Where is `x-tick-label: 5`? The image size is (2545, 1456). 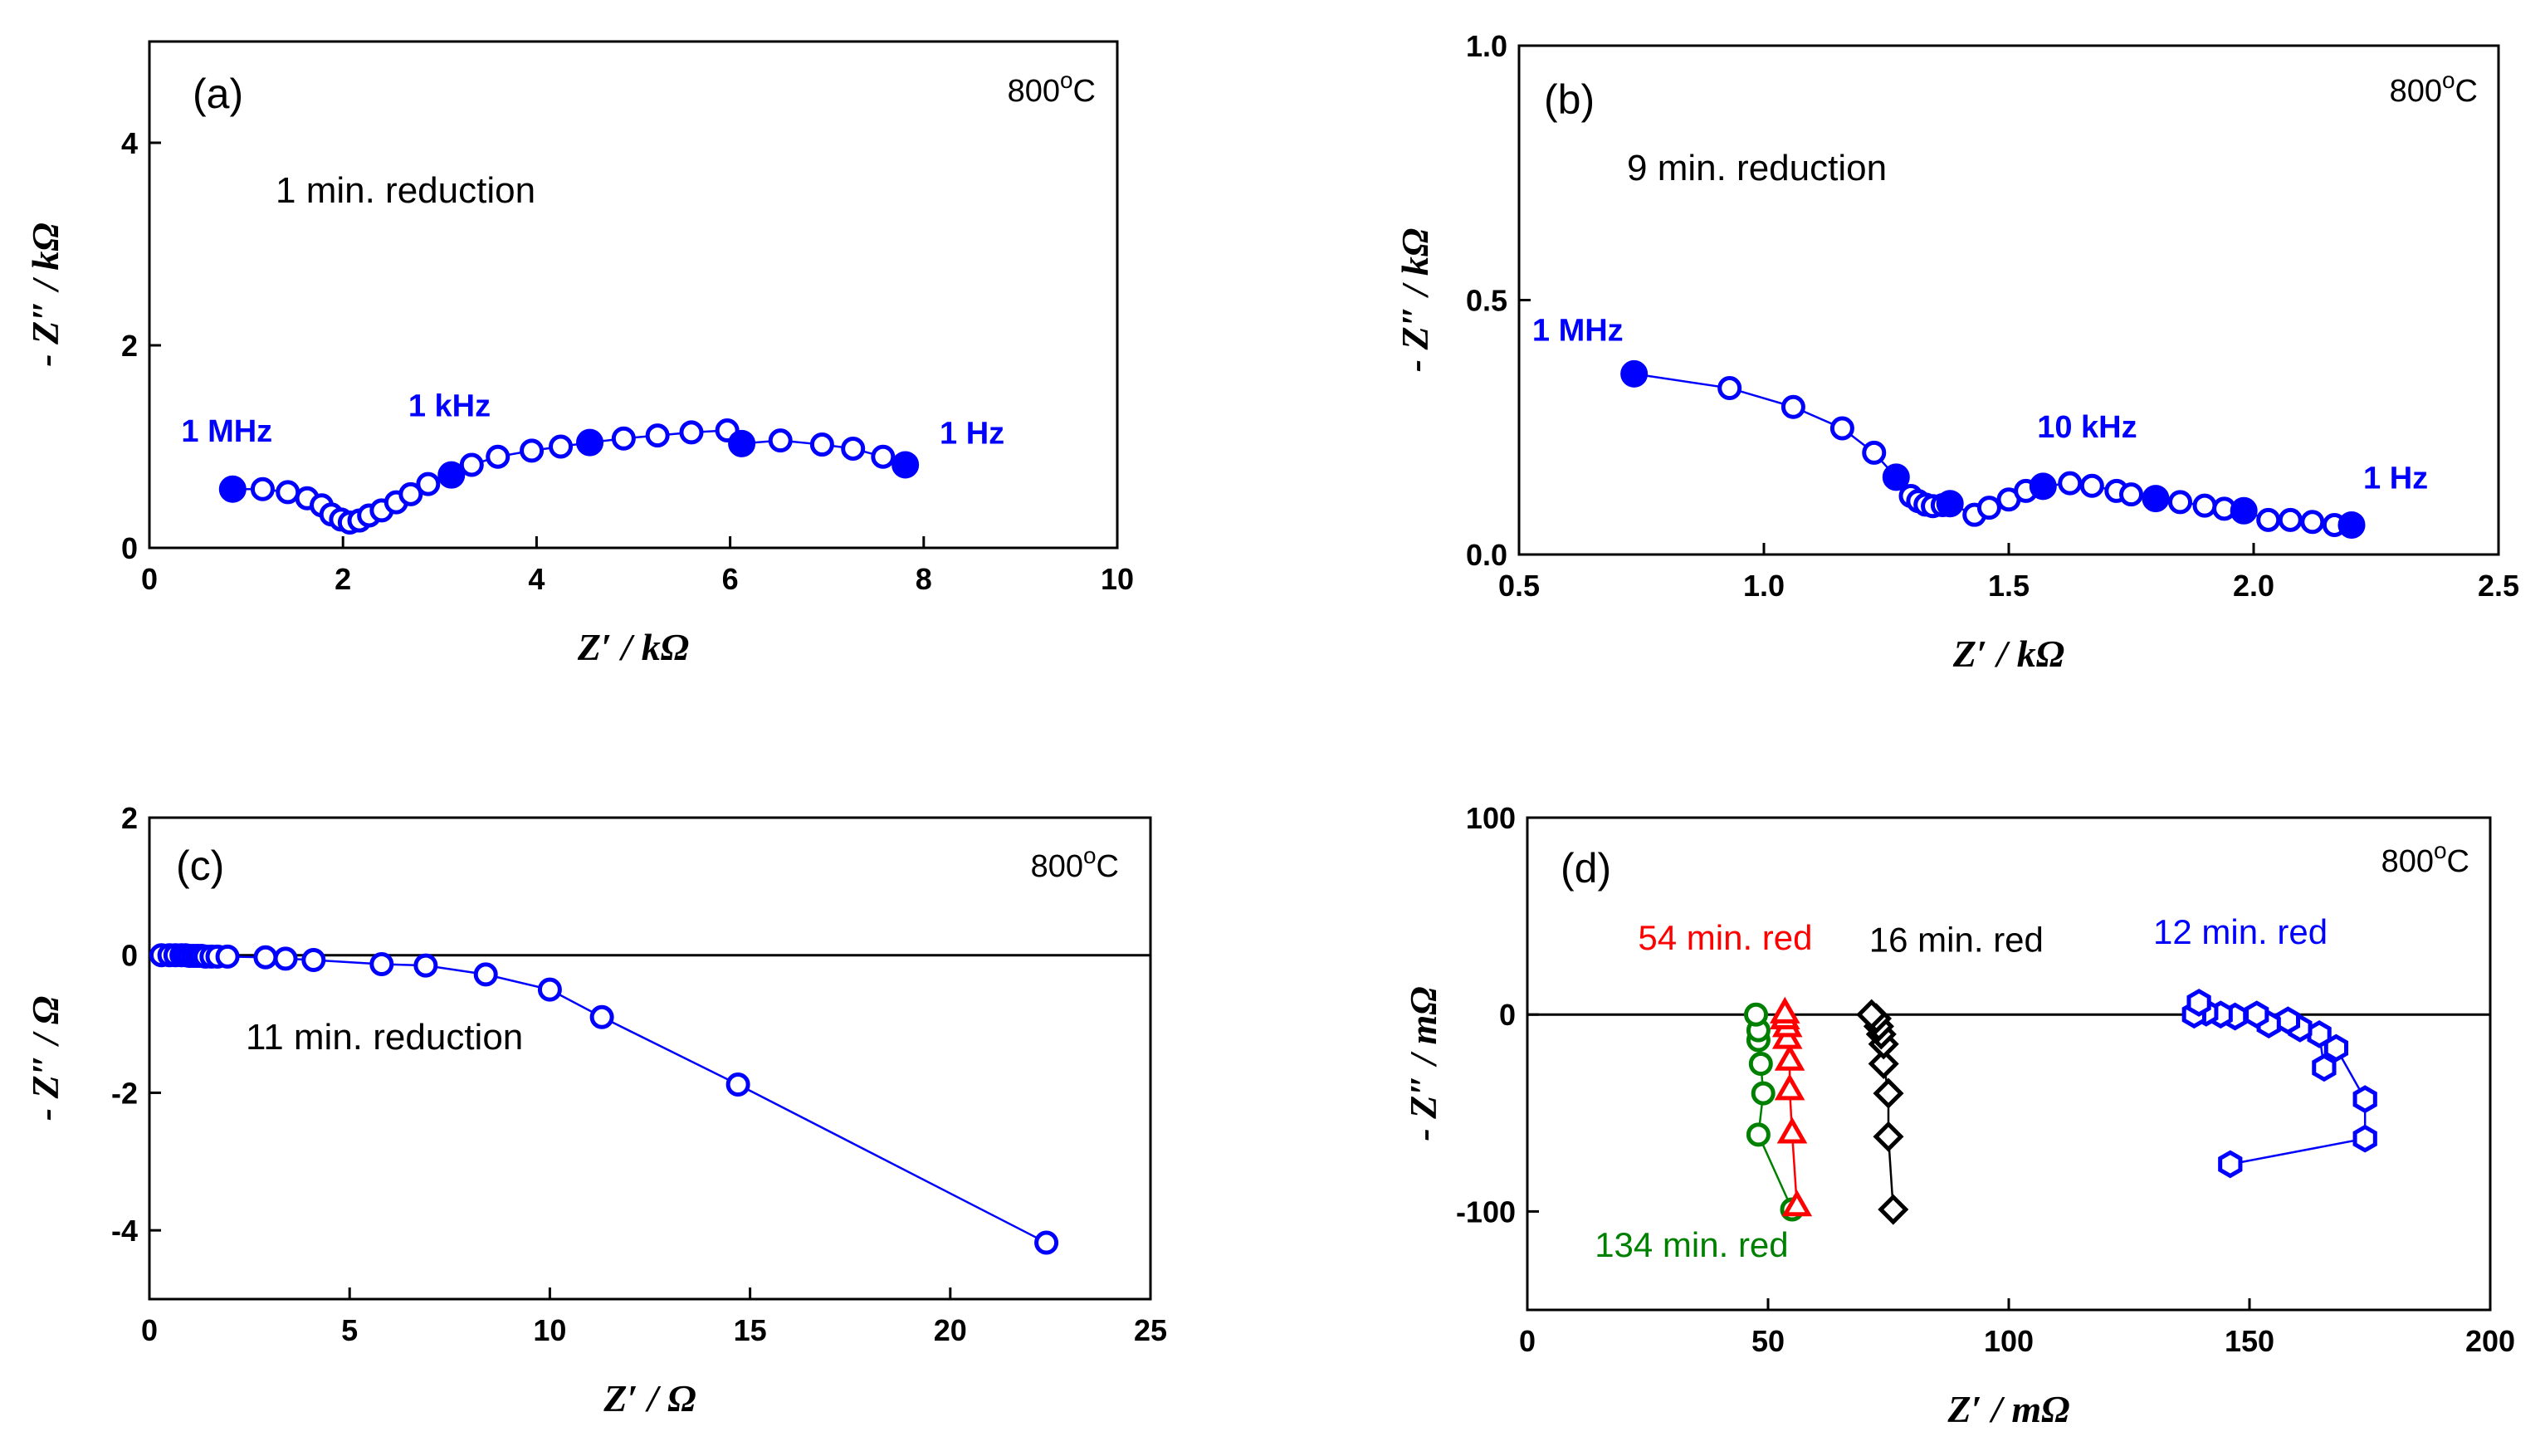 x-tick-label: 5 is located at coordinates (349, 1330).